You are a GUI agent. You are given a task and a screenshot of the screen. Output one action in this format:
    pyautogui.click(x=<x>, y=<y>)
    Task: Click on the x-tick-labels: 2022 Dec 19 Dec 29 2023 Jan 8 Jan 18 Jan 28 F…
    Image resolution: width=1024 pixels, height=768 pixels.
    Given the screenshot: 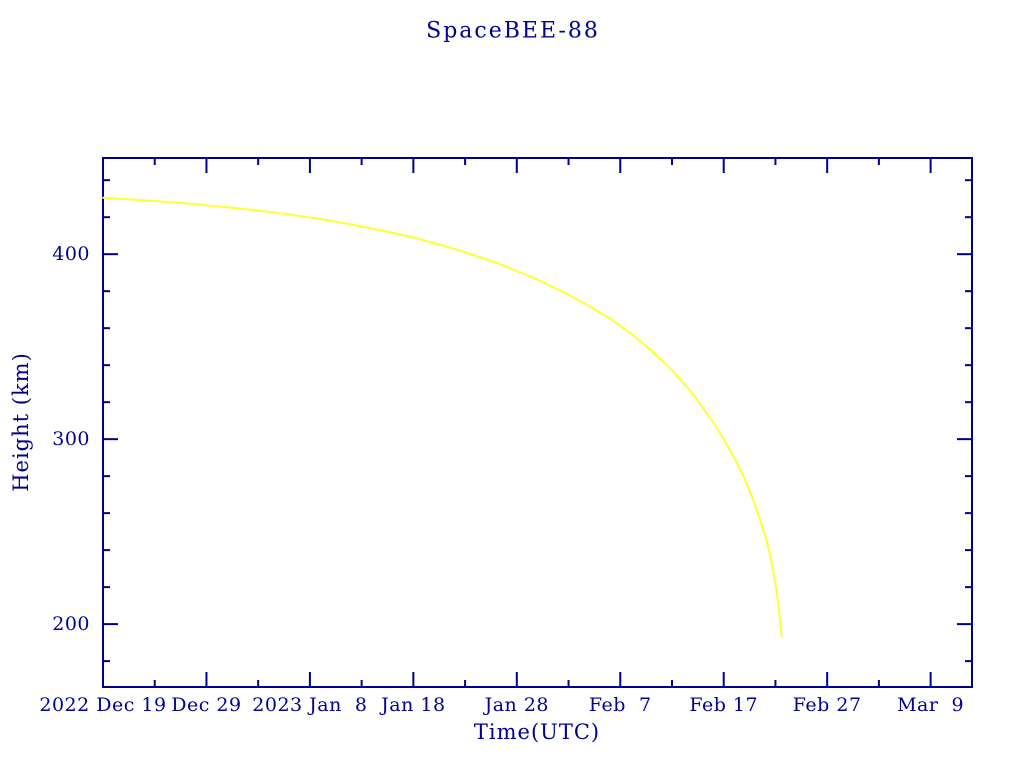 What is the action you would take?
    pyautogui.click(x=501, y=705)
    